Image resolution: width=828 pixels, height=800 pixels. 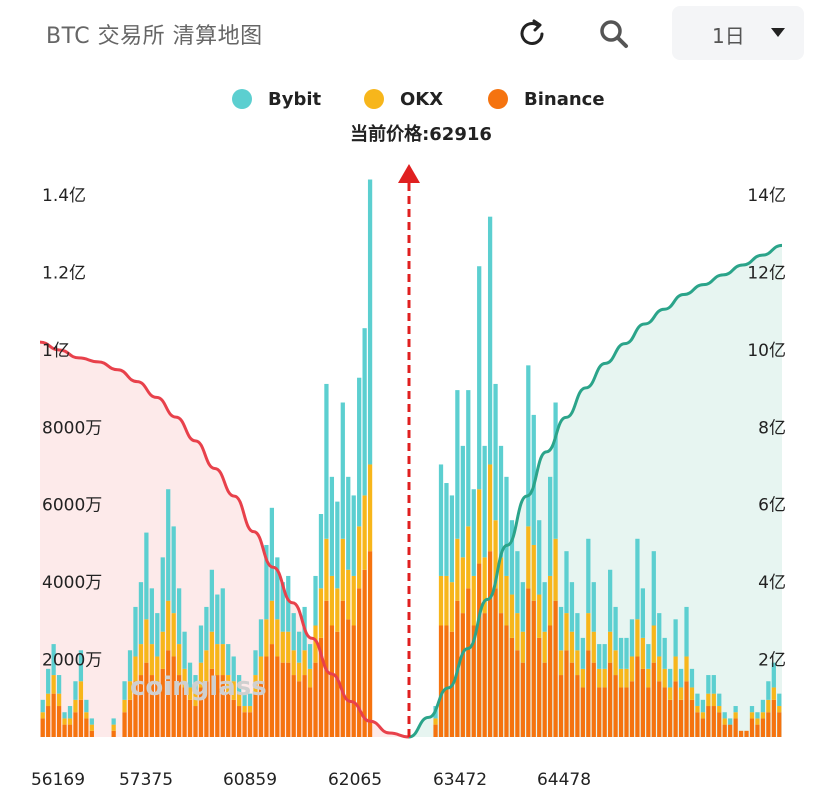 I want to click on legend-item-okx: OKX, so click(x=403, y=99).